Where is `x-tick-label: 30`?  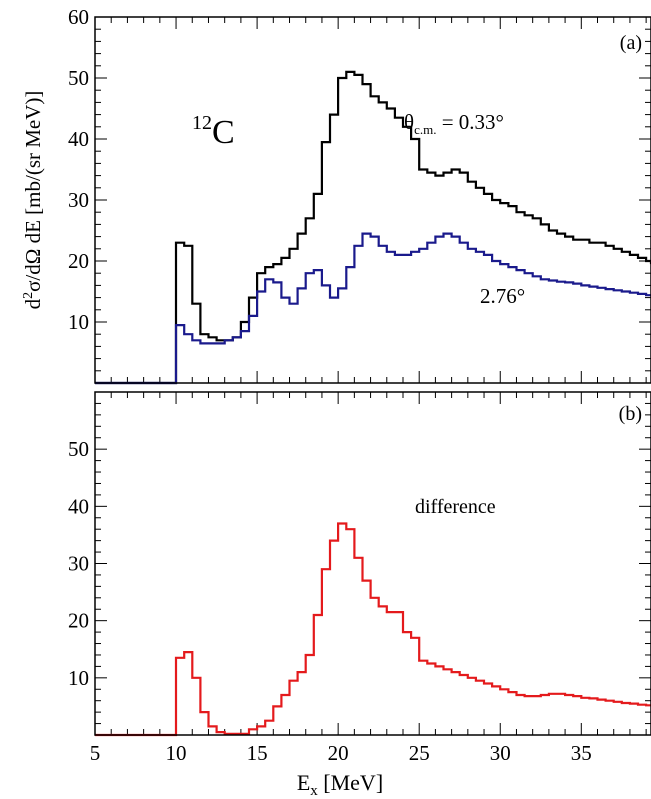
x-tick-label: 30 is located at coordinates (500, 753).